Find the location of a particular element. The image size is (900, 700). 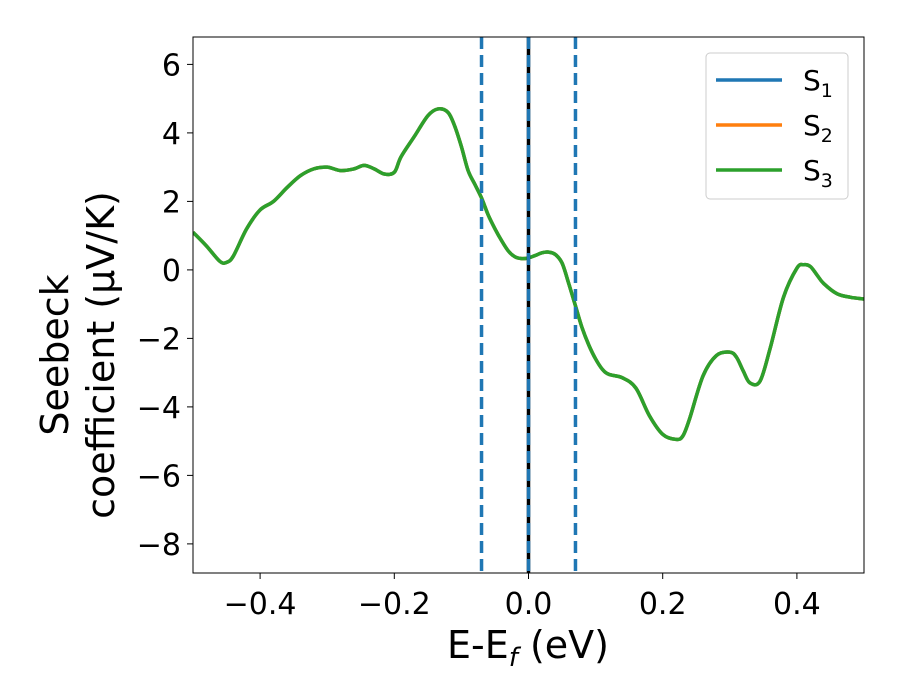

y-tick-label: −8 is located at coordinates (159, 545).